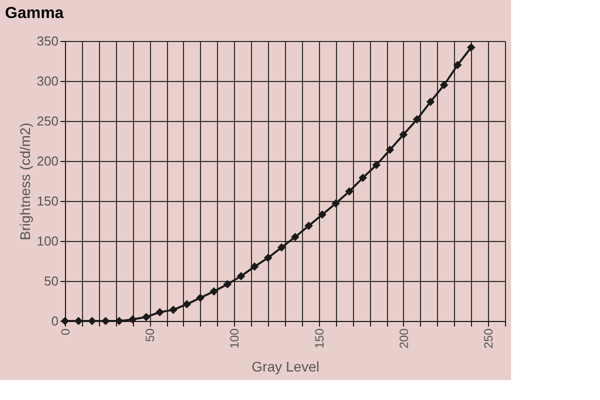  I want to click on x-tick-label: 150, so click(319, 338).